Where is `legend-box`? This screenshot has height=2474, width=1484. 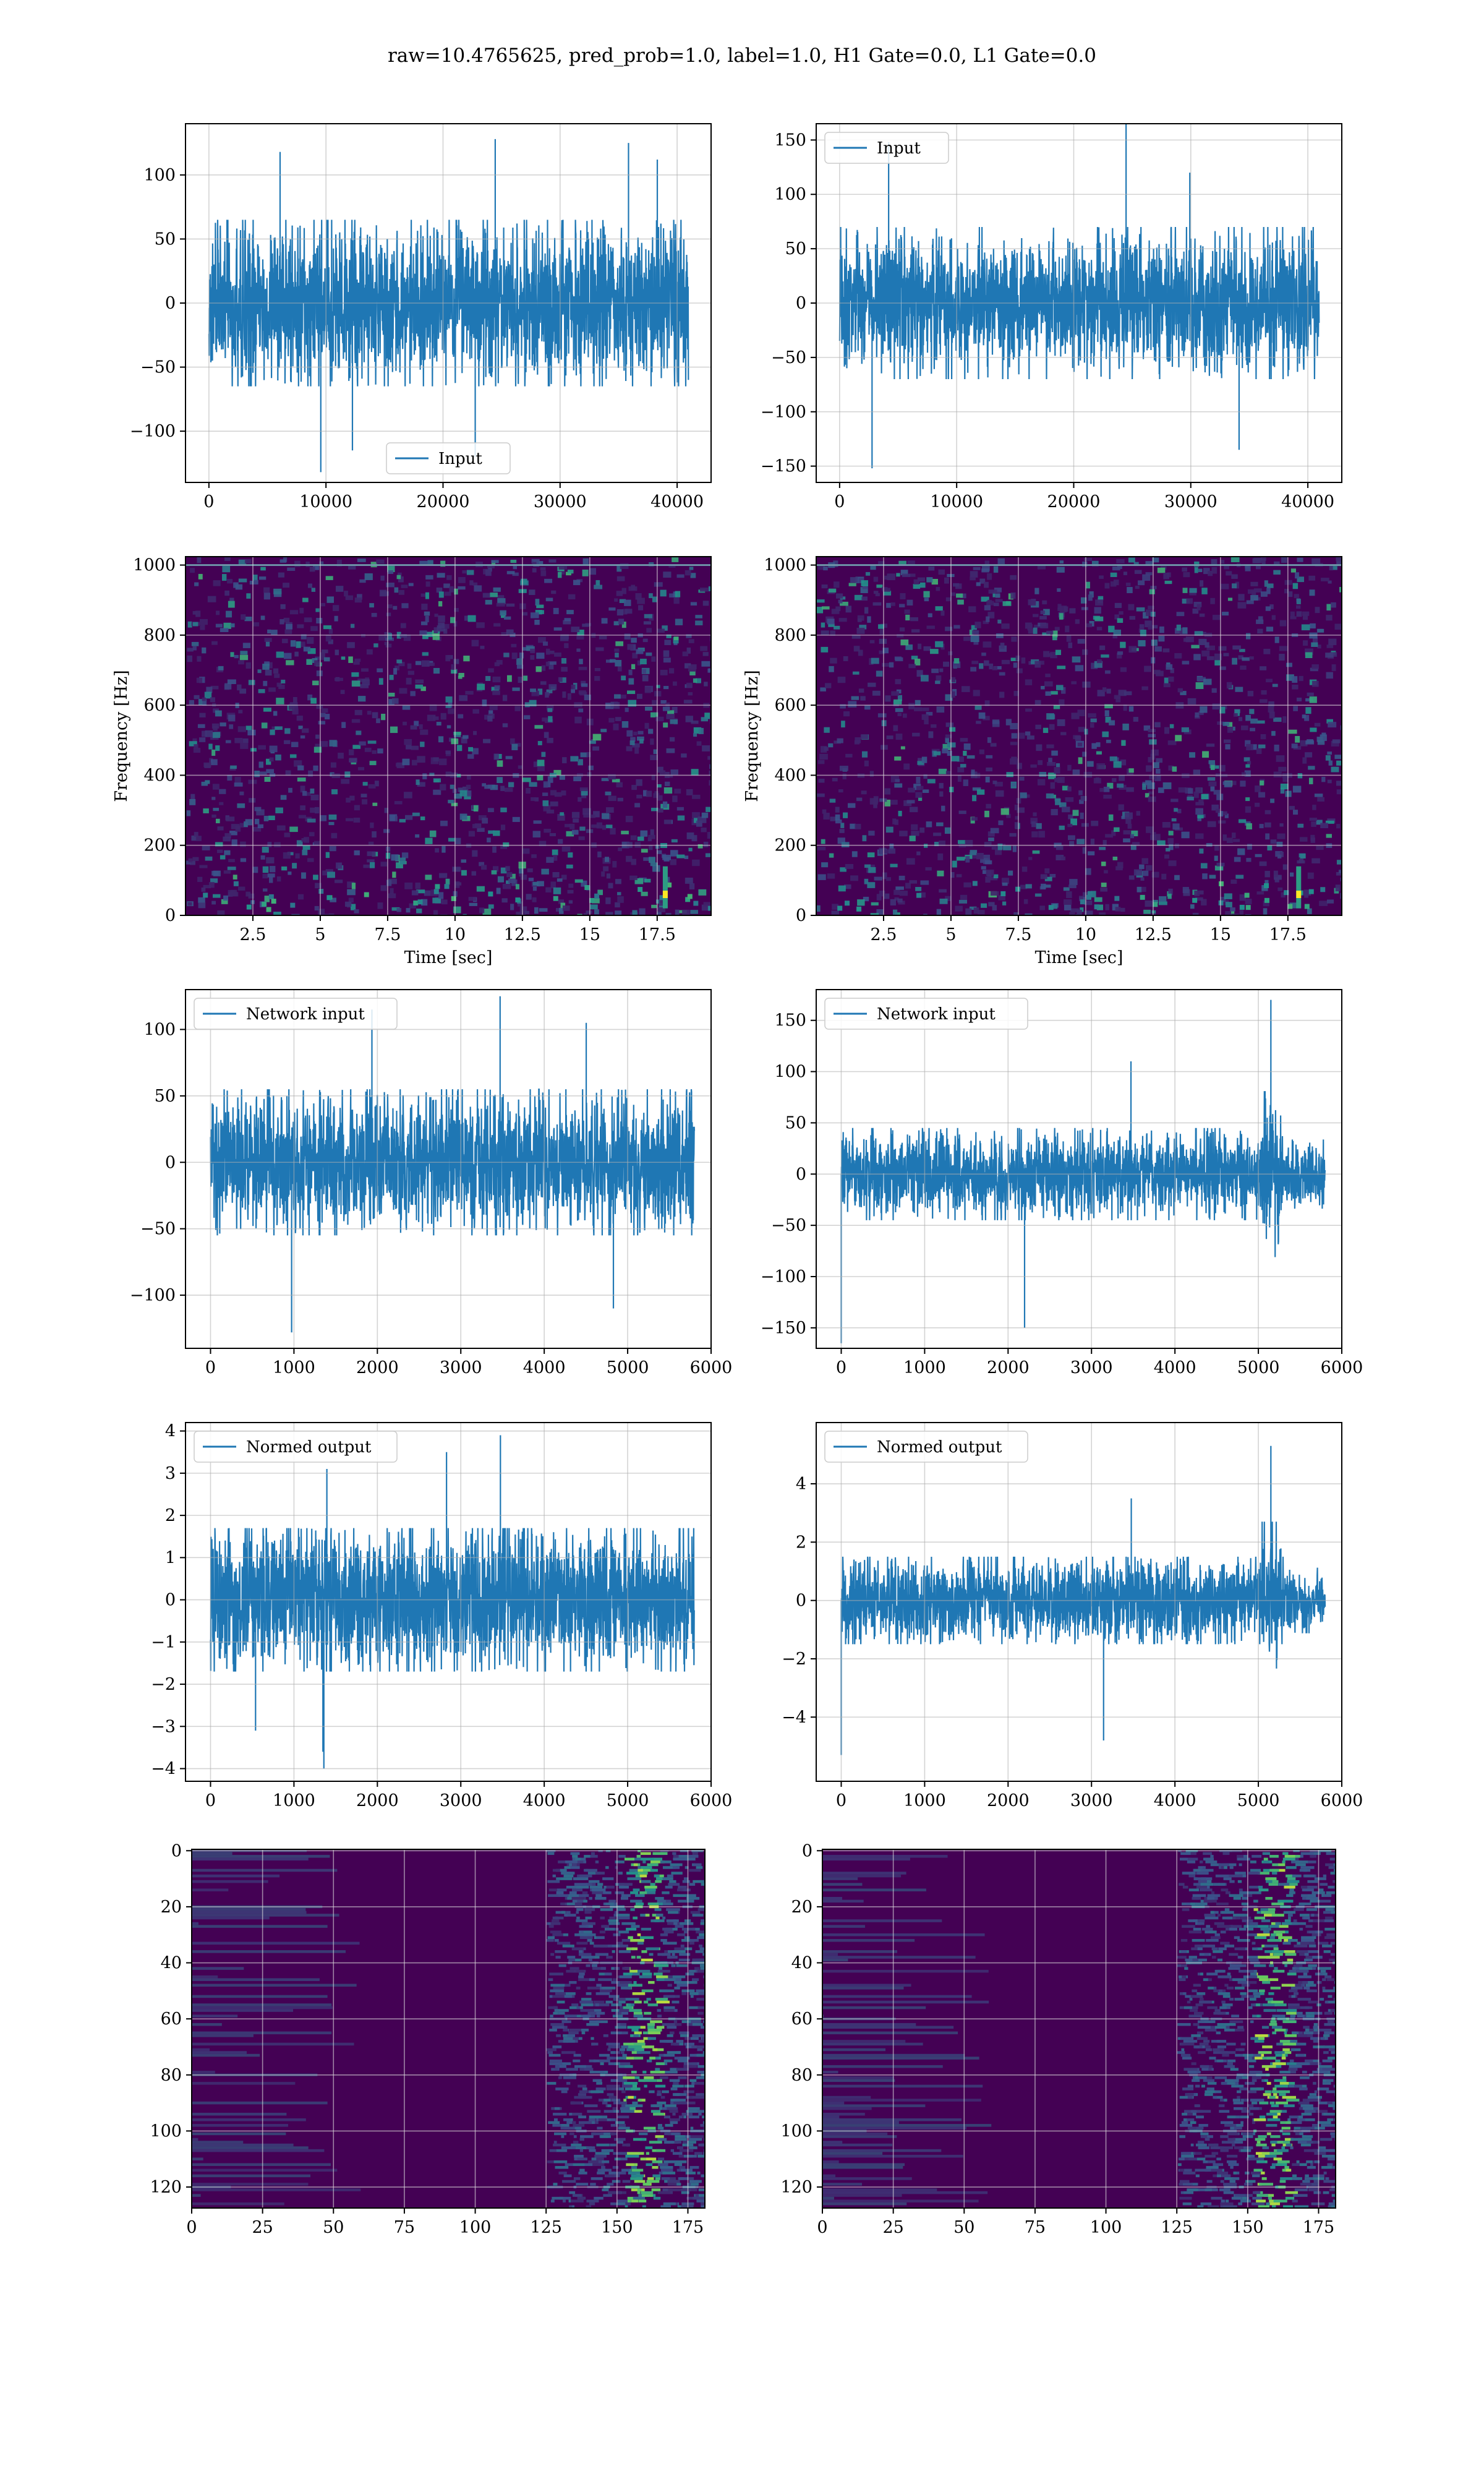 legend-box is located at coordinates (448, 458).